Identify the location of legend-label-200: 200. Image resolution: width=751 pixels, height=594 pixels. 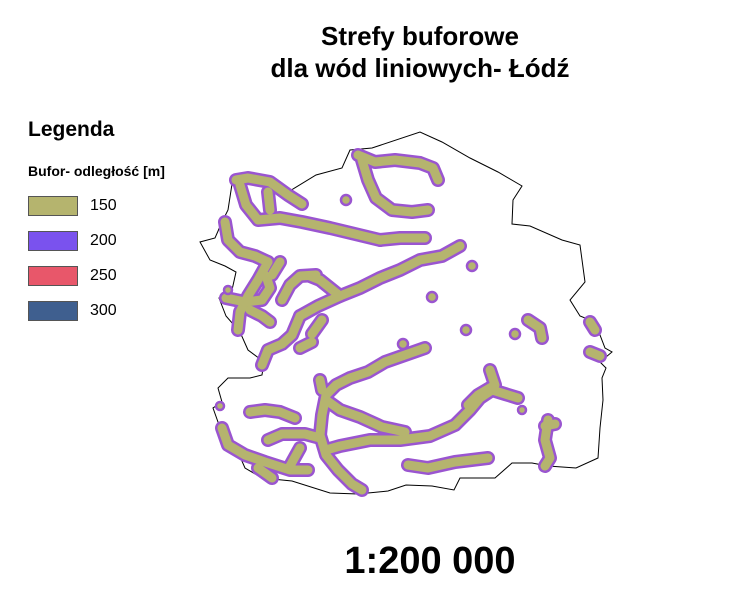
(103, 240).